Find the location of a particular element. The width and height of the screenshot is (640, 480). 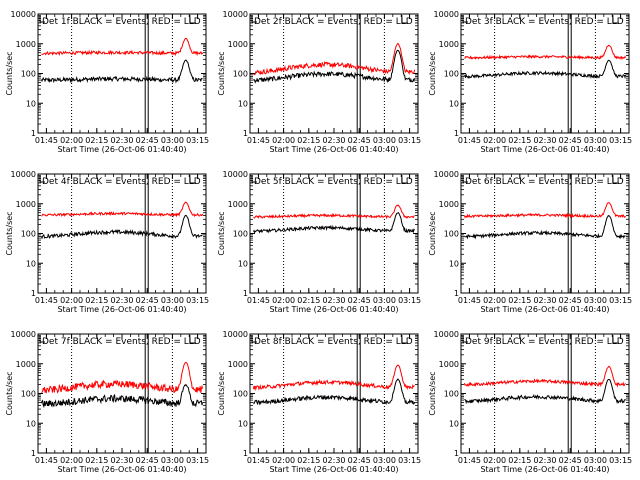

chart-title: Det 5f BLACK = Events, RED = LLD is located at coordinates (333, 182).